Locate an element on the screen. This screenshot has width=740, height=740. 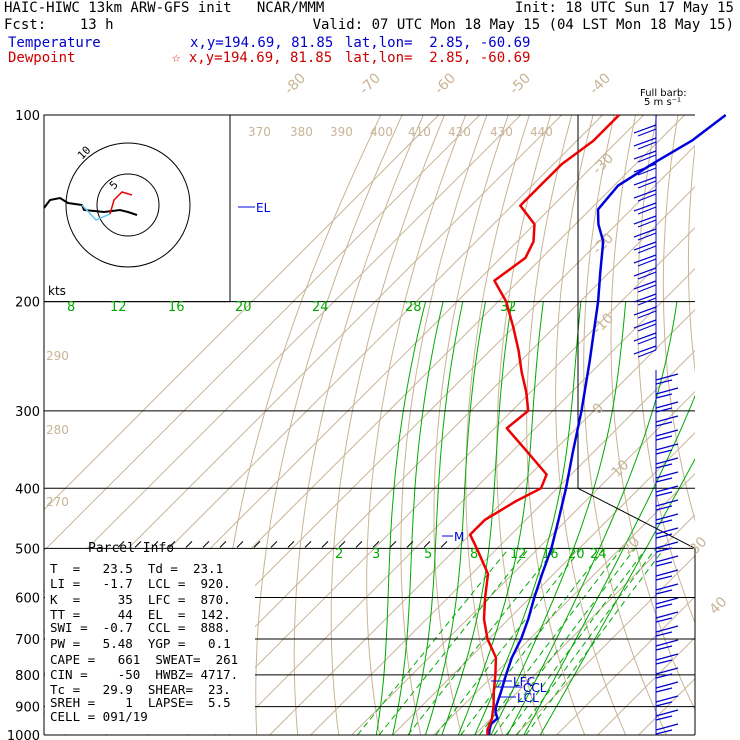
barb-key-title: Full barb: is located at coordinates (663, 93).